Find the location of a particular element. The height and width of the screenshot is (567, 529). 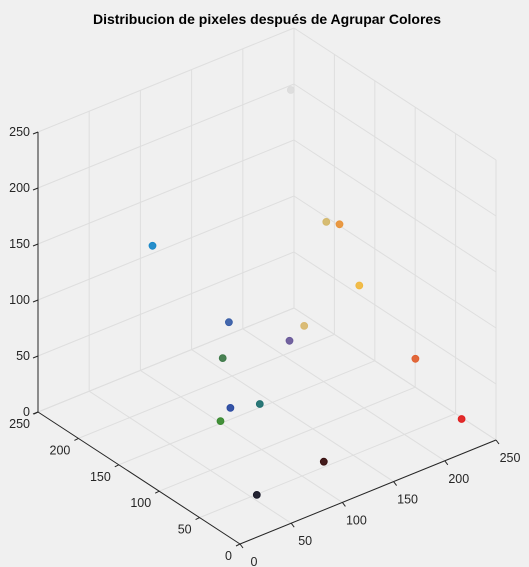

x-tick-label: 50 is located at coordinates (305, 541).